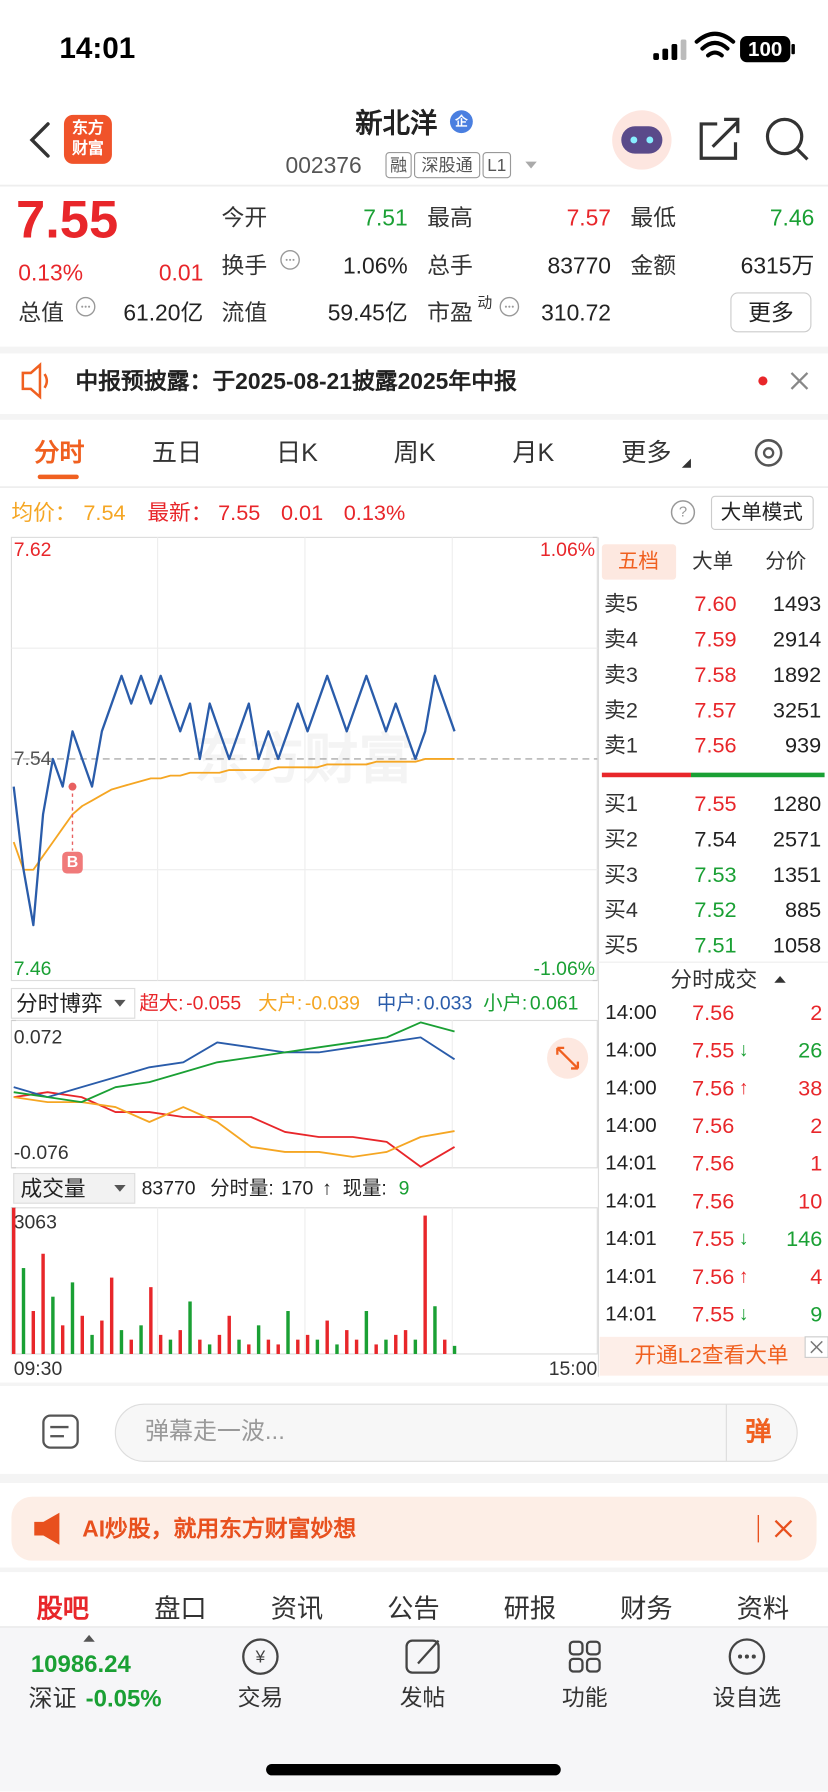  What do you see at coordinates (484, 302) in the screenshot?
I see `field-sup: 动` at bounding box center [484, 302].